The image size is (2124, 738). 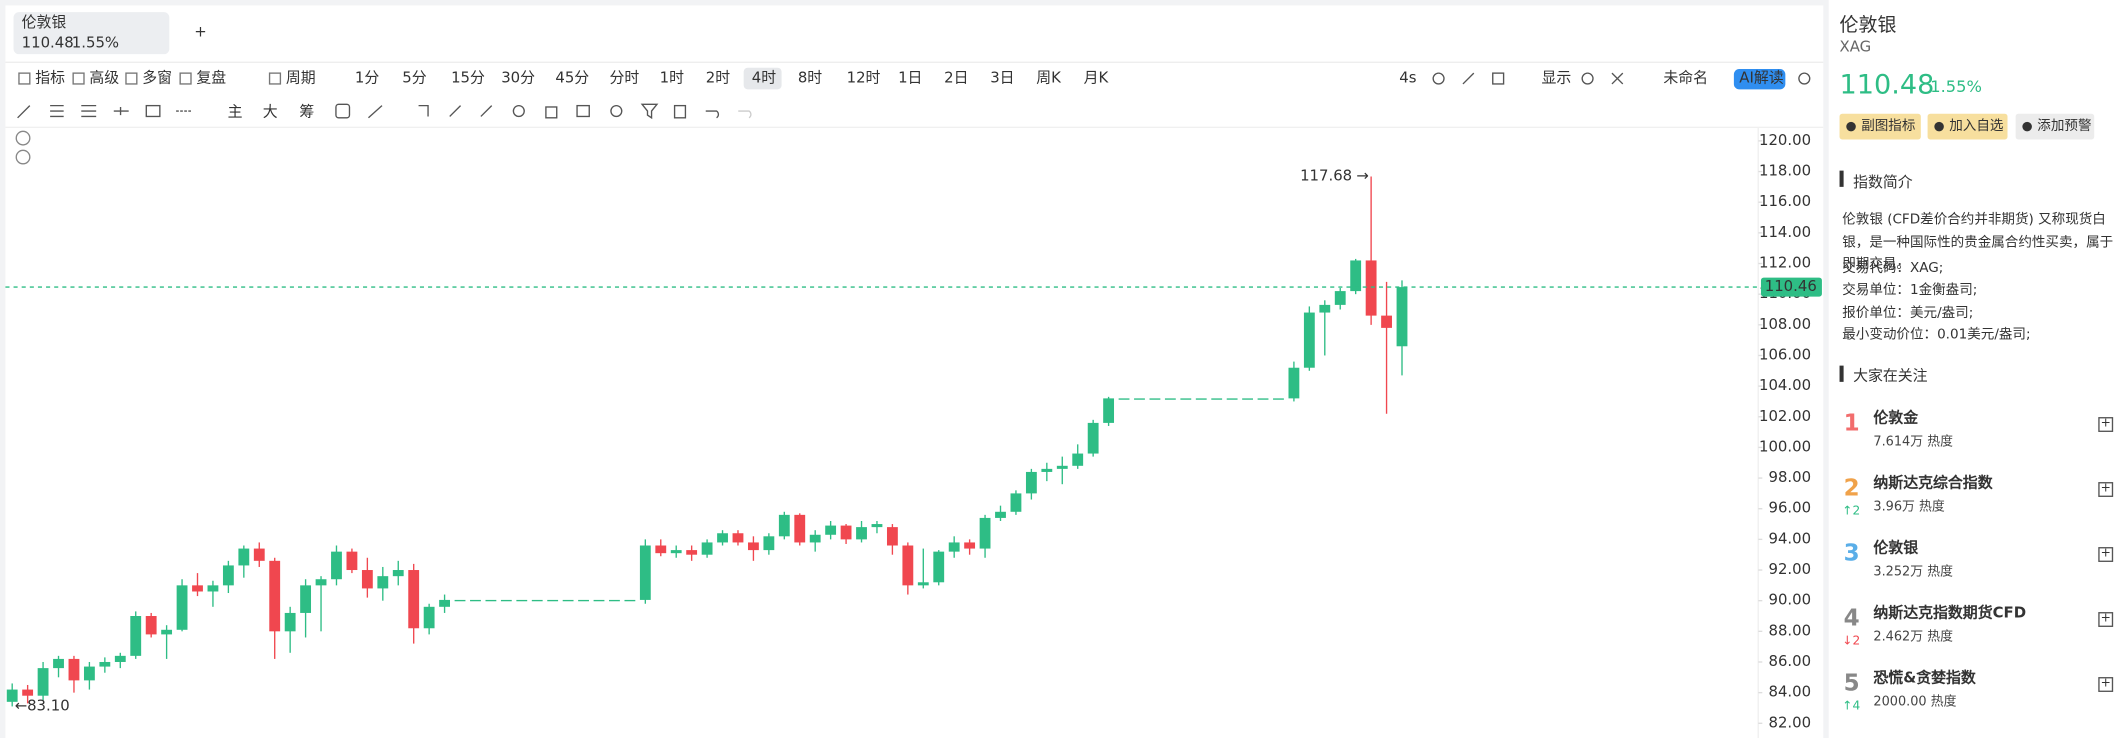 What do you see at coordinates (810, 78) in the screenshot?
I see `period-button: 8时` at bounding box center [810, 78].